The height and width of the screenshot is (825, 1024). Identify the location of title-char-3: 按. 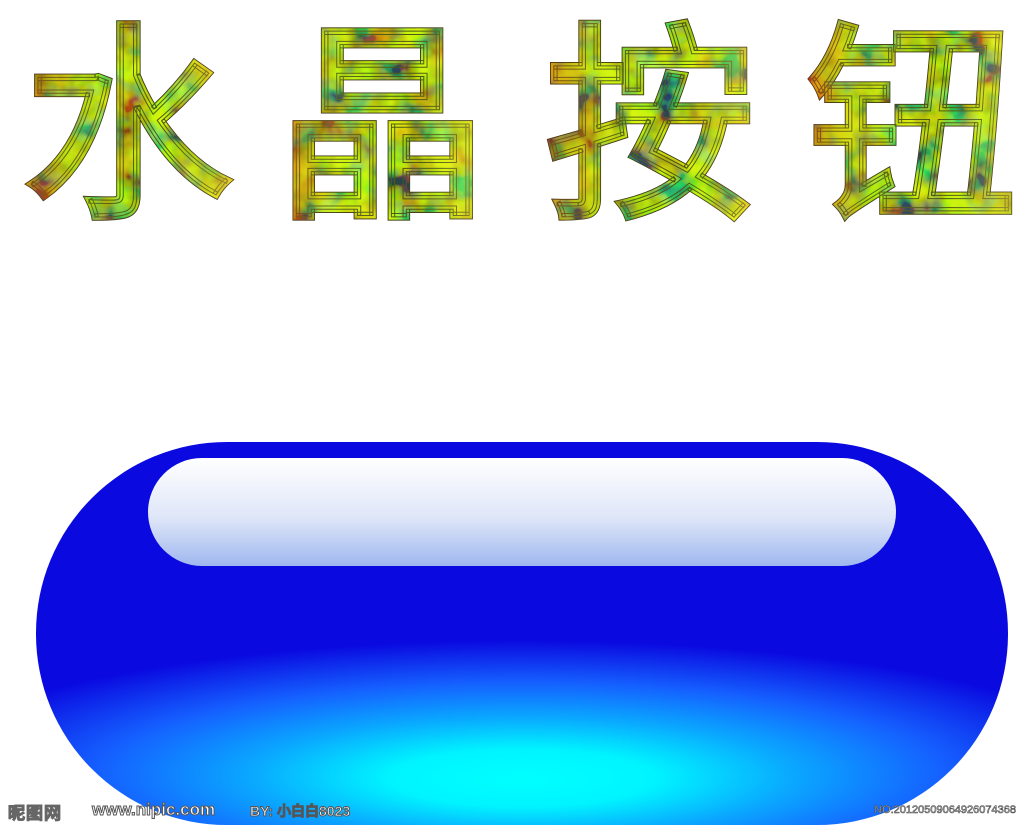
(650, 122).